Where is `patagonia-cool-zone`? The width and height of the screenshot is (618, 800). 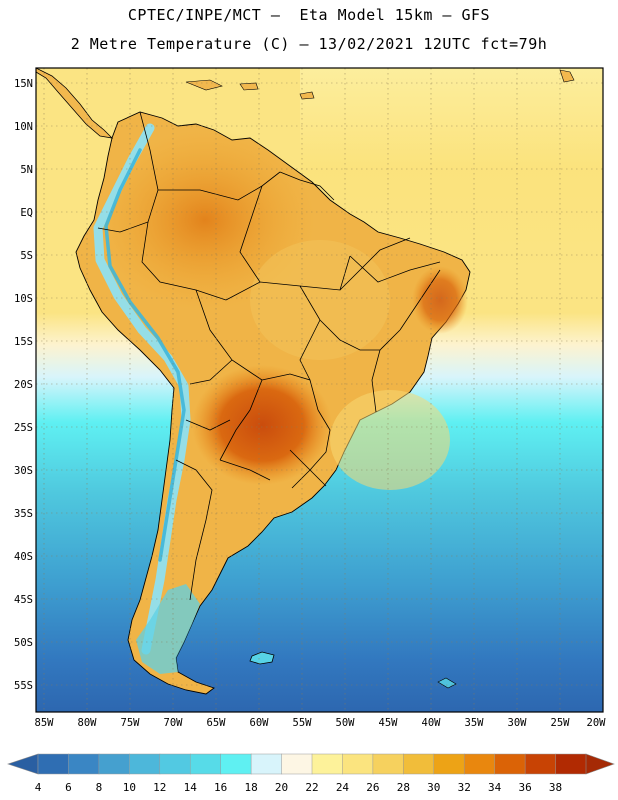 patagonia-cool-zone is located at coordinates (168, 629).